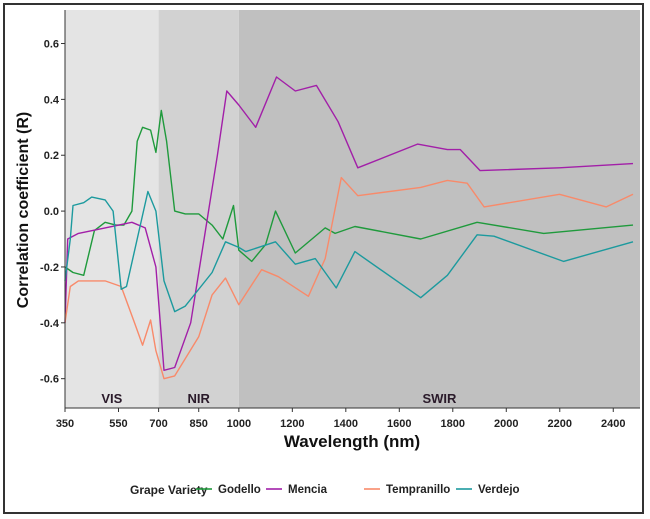  I want to click on y-tick-label: 0.2, so click(51, 156).